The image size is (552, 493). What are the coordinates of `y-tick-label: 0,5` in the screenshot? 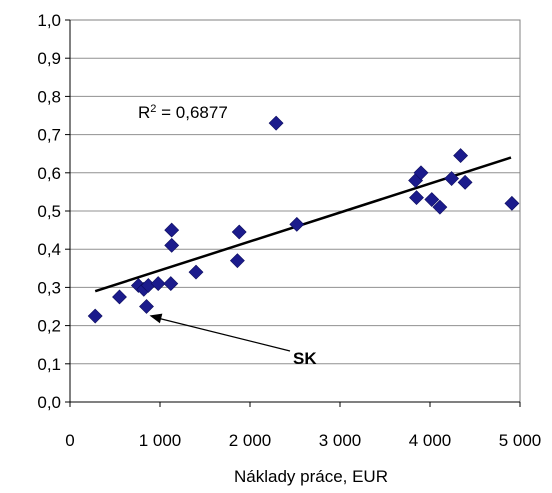 It's located at (49, 211).